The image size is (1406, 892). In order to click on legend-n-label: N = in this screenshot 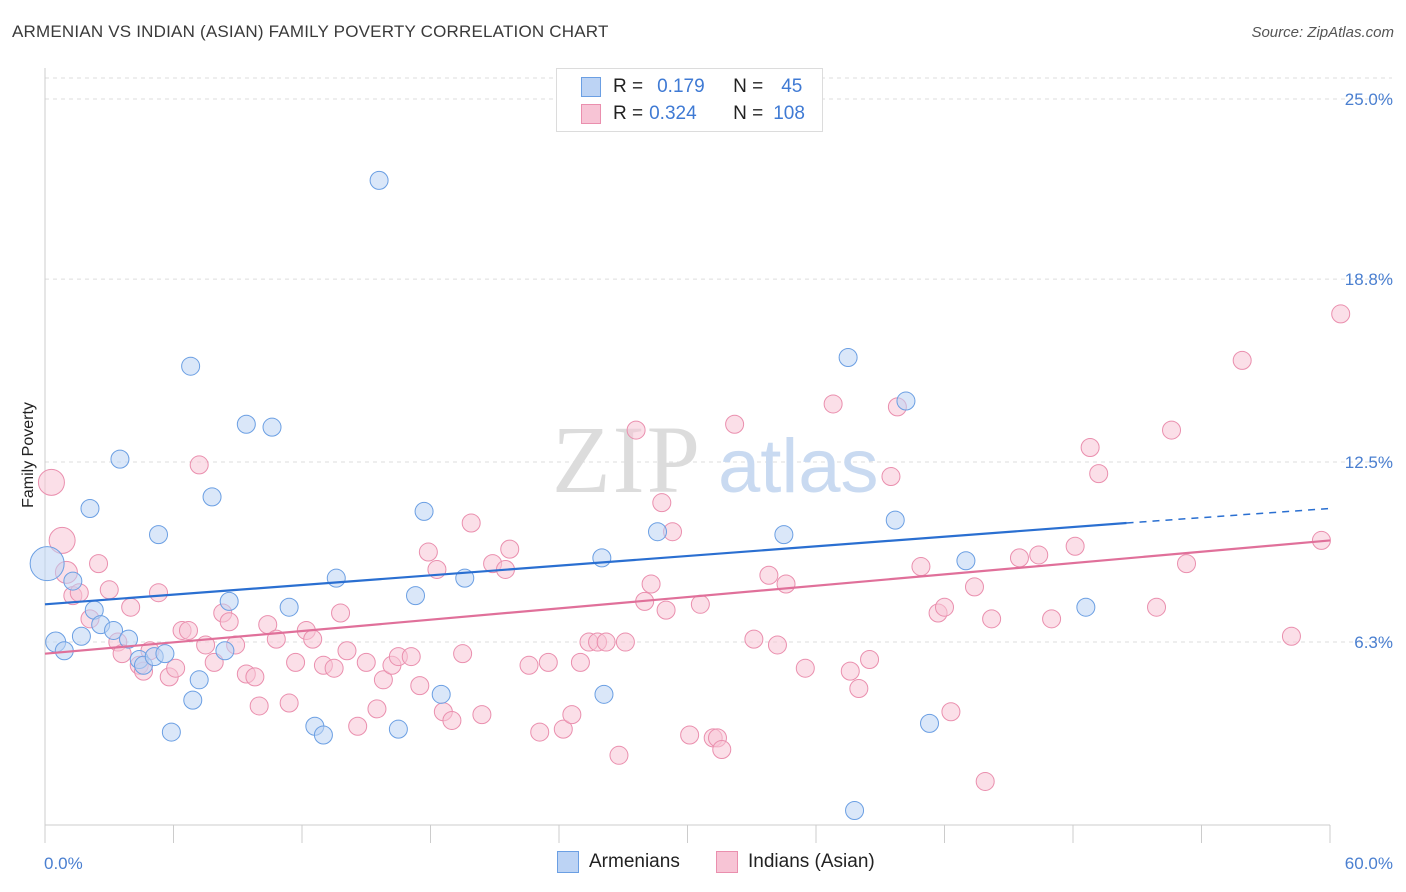, I will do `click(748, 113)`.